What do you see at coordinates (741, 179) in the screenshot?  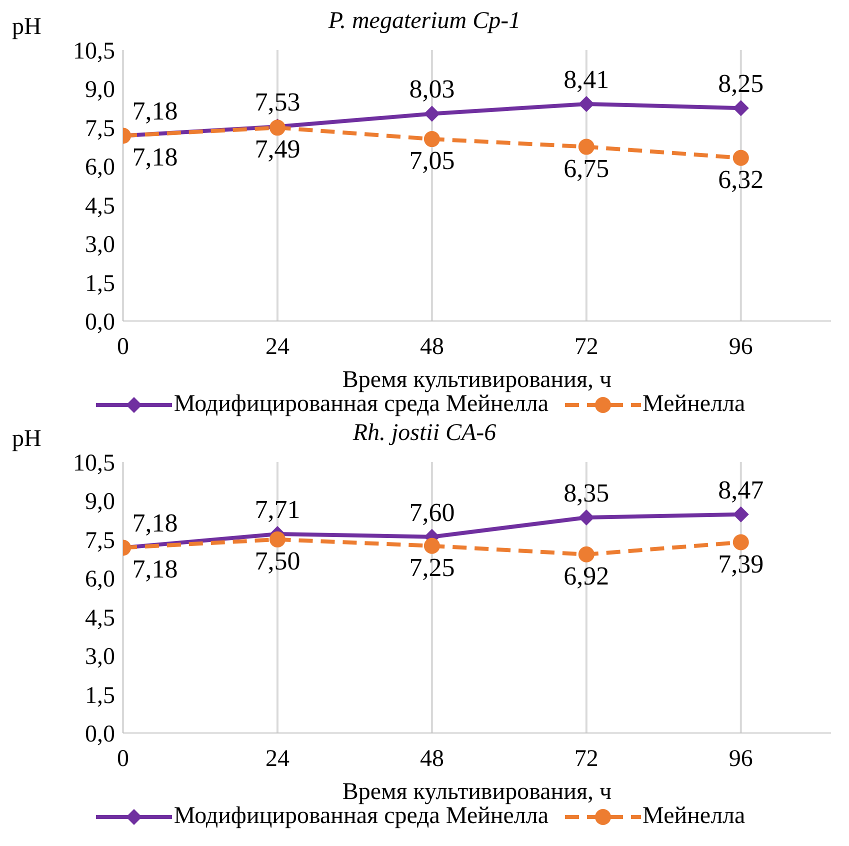 I see `data-label: 6,32` at bounding box center [741, 179].